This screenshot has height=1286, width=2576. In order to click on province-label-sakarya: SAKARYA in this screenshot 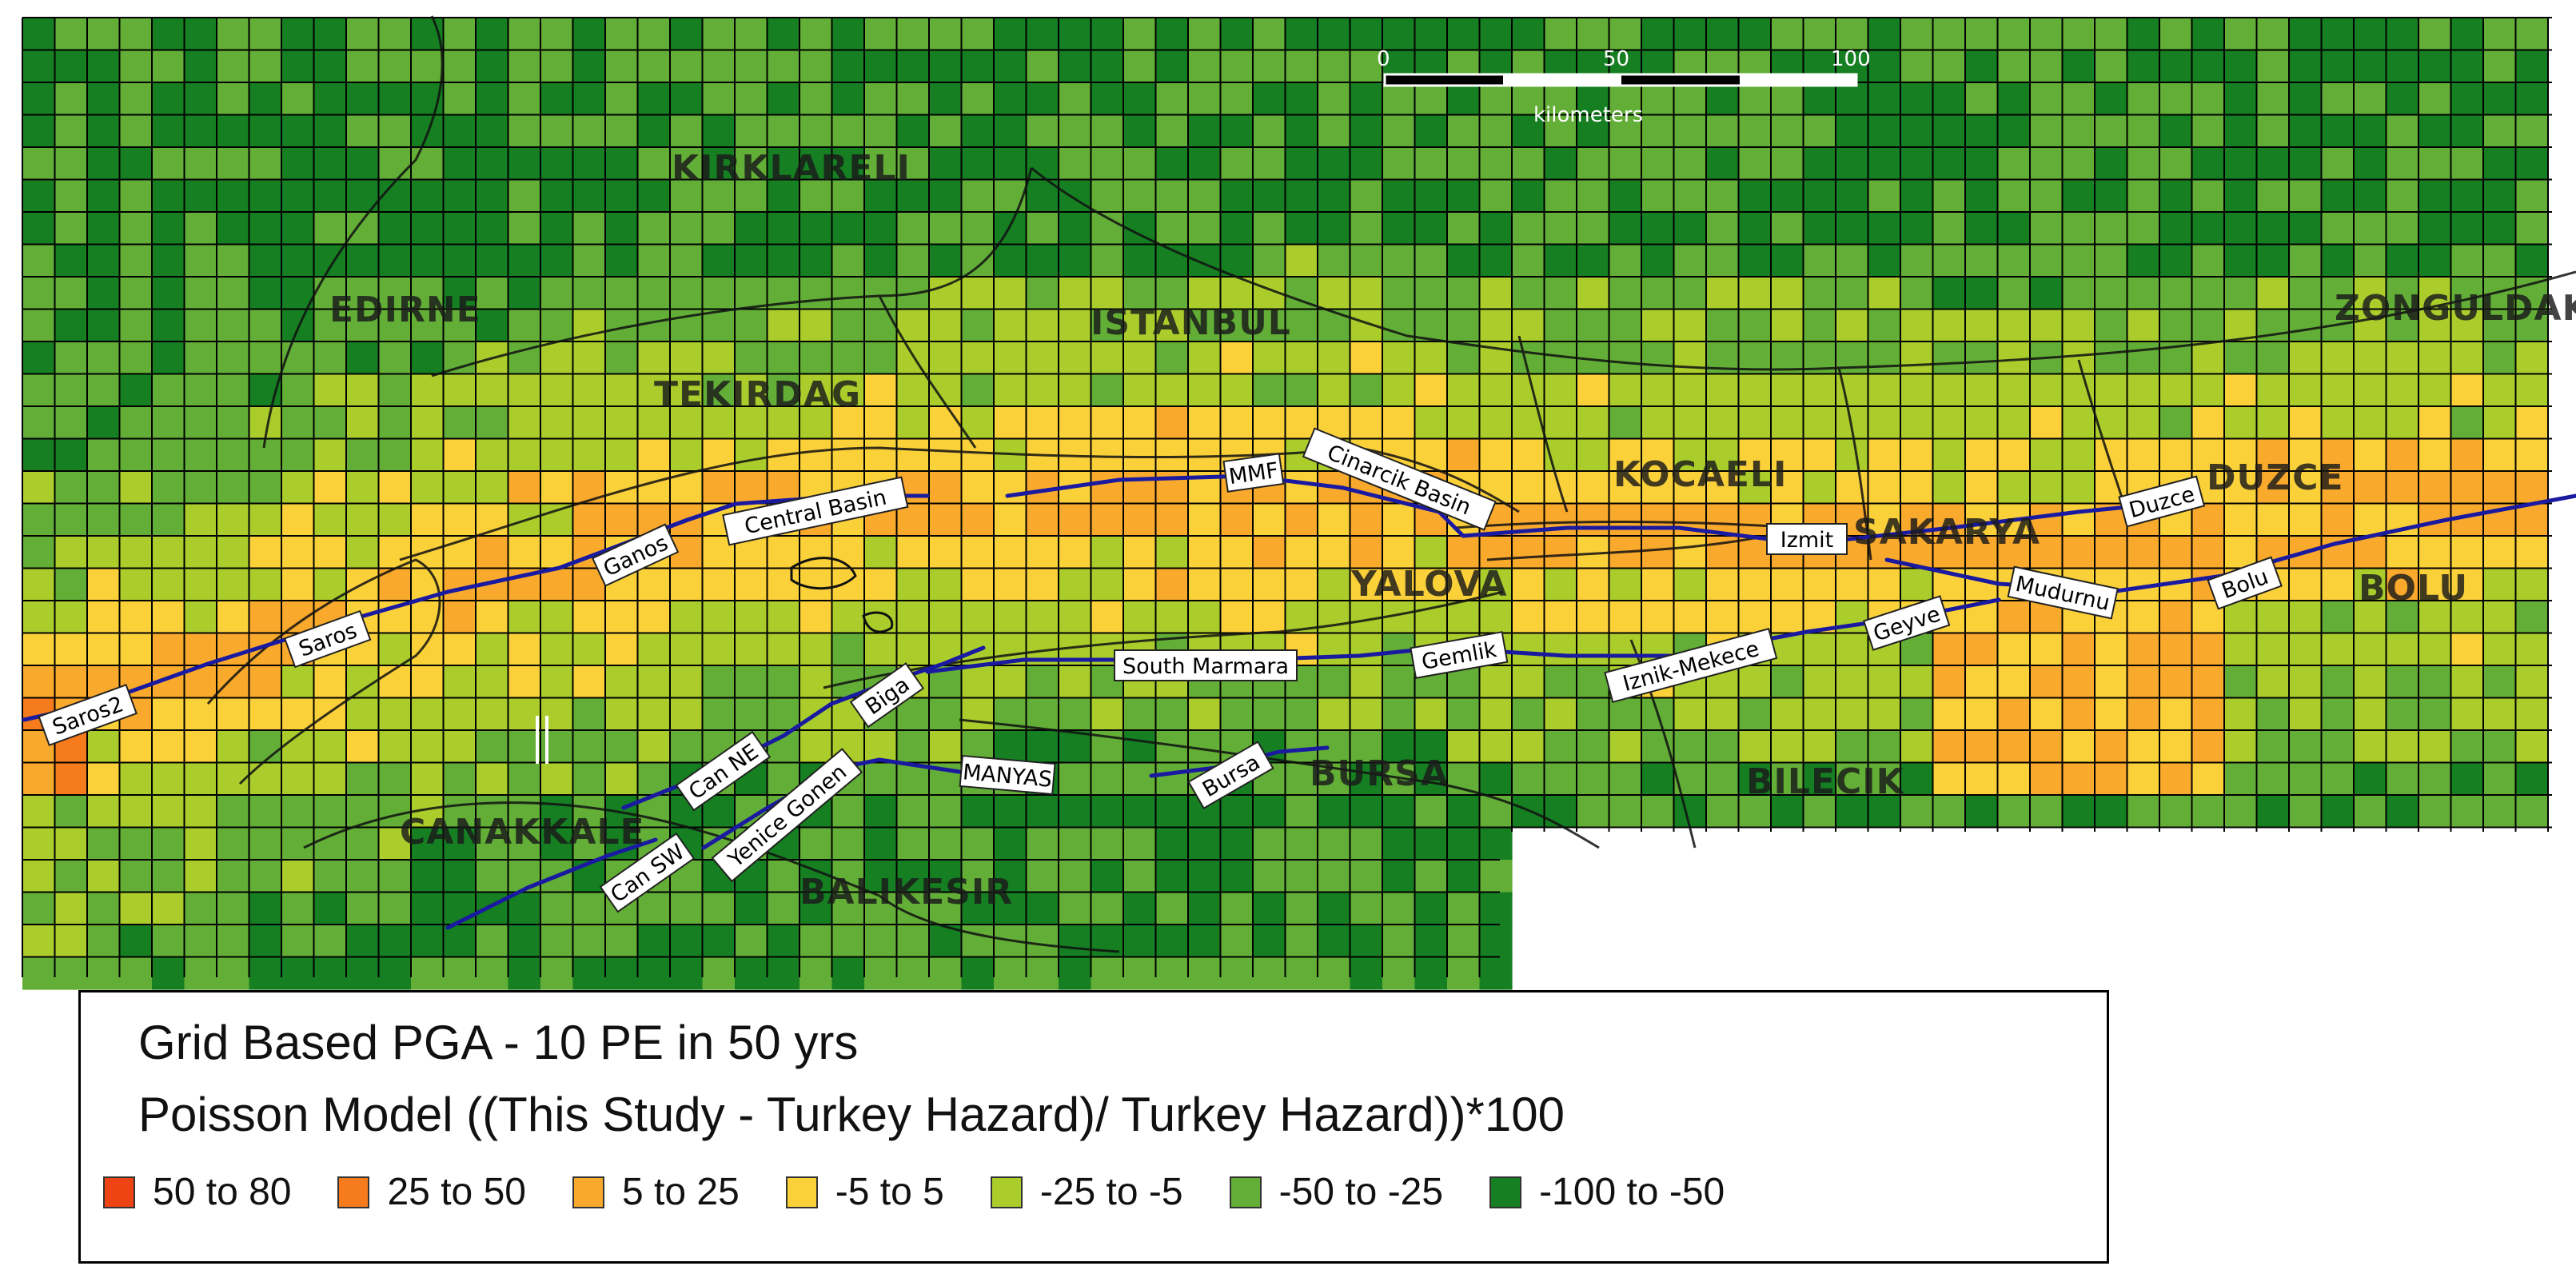, I will do `click(1947, 532)`.